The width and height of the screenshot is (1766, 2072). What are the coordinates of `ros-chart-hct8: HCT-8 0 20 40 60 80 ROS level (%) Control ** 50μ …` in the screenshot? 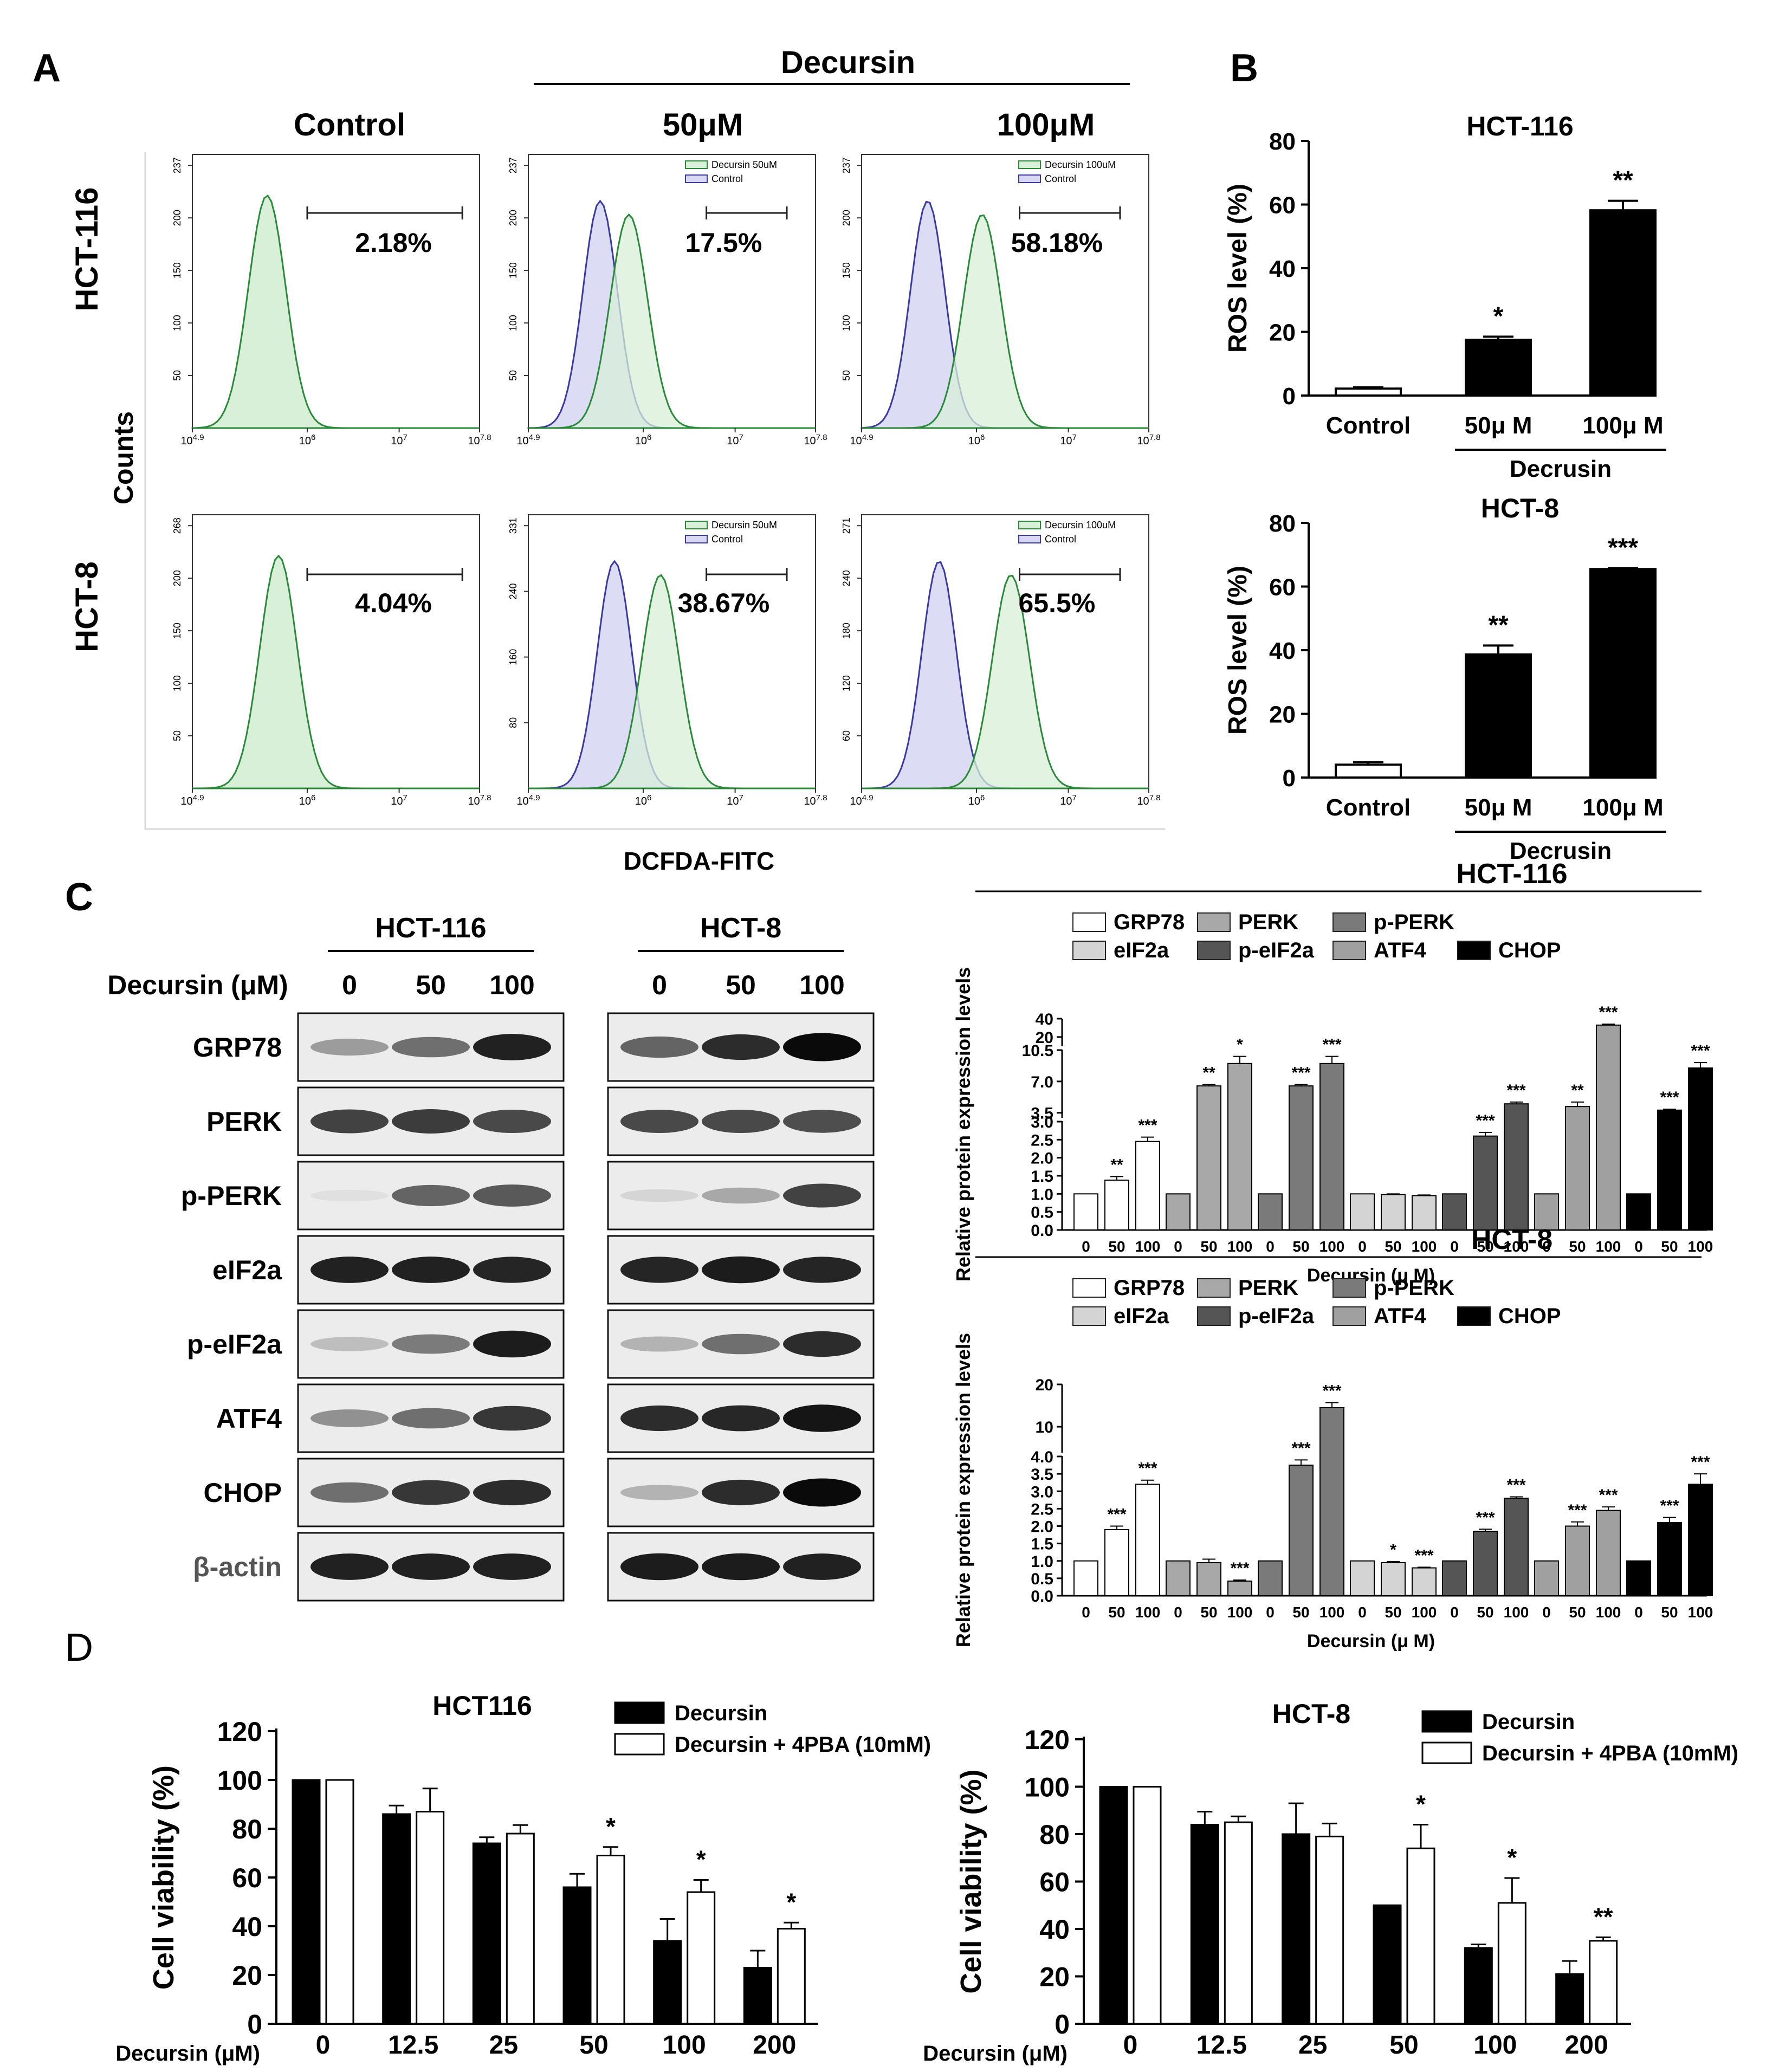 It's located at (1445, 678).